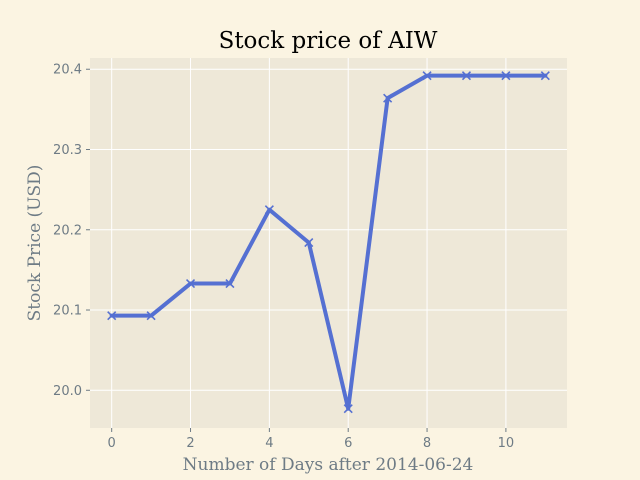 The width and height of the screenshot is (640, 480). I want to click on x-tick-label: 0, so click(112, 443).